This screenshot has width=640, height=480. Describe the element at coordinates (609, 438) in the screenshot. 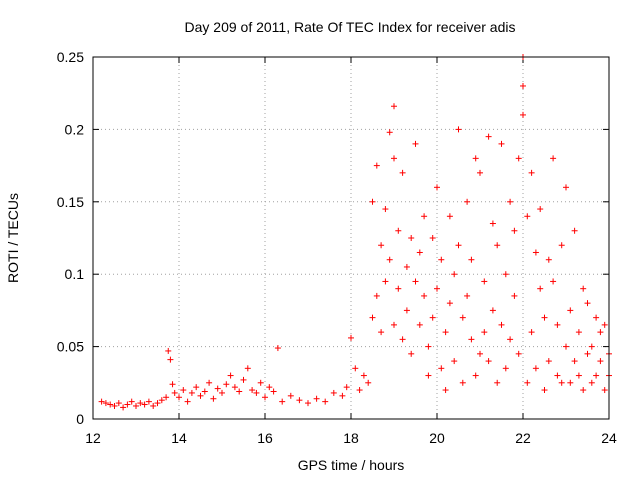

I see `x-tick-label: 24` at that location.